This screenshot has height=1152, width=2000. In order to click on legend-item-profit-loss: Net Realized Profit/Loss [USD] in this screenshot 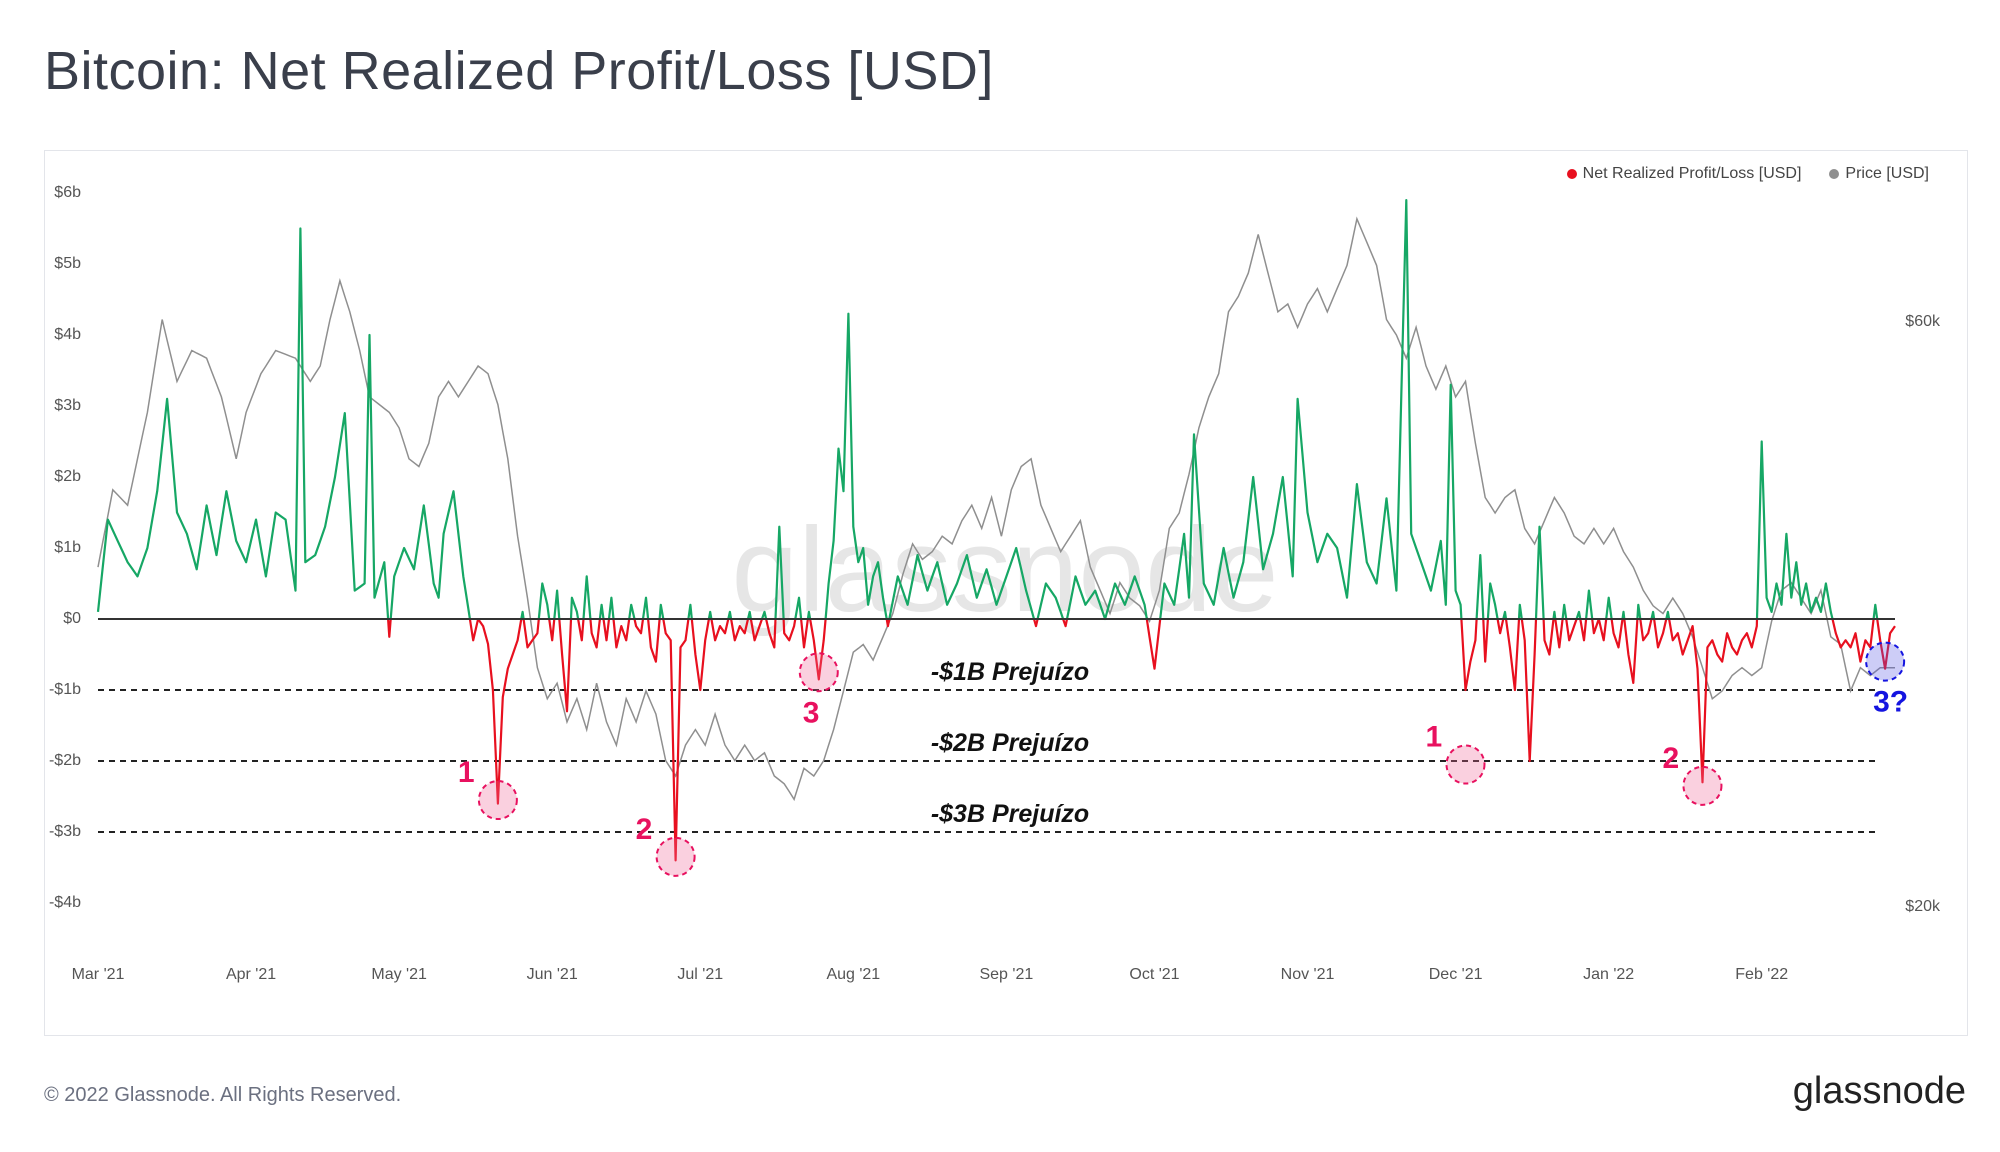, I will do `click(1684, 174)`.